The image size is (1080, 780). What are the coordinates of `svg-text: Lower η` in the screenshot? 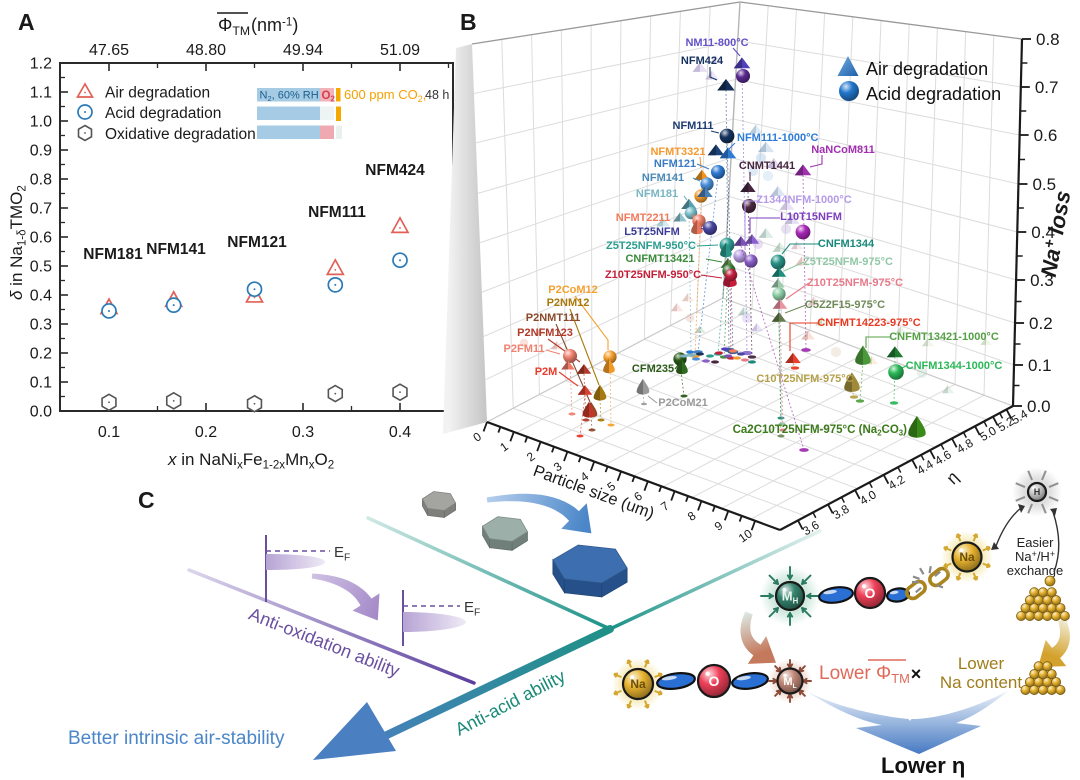 It's located at (923, 765).